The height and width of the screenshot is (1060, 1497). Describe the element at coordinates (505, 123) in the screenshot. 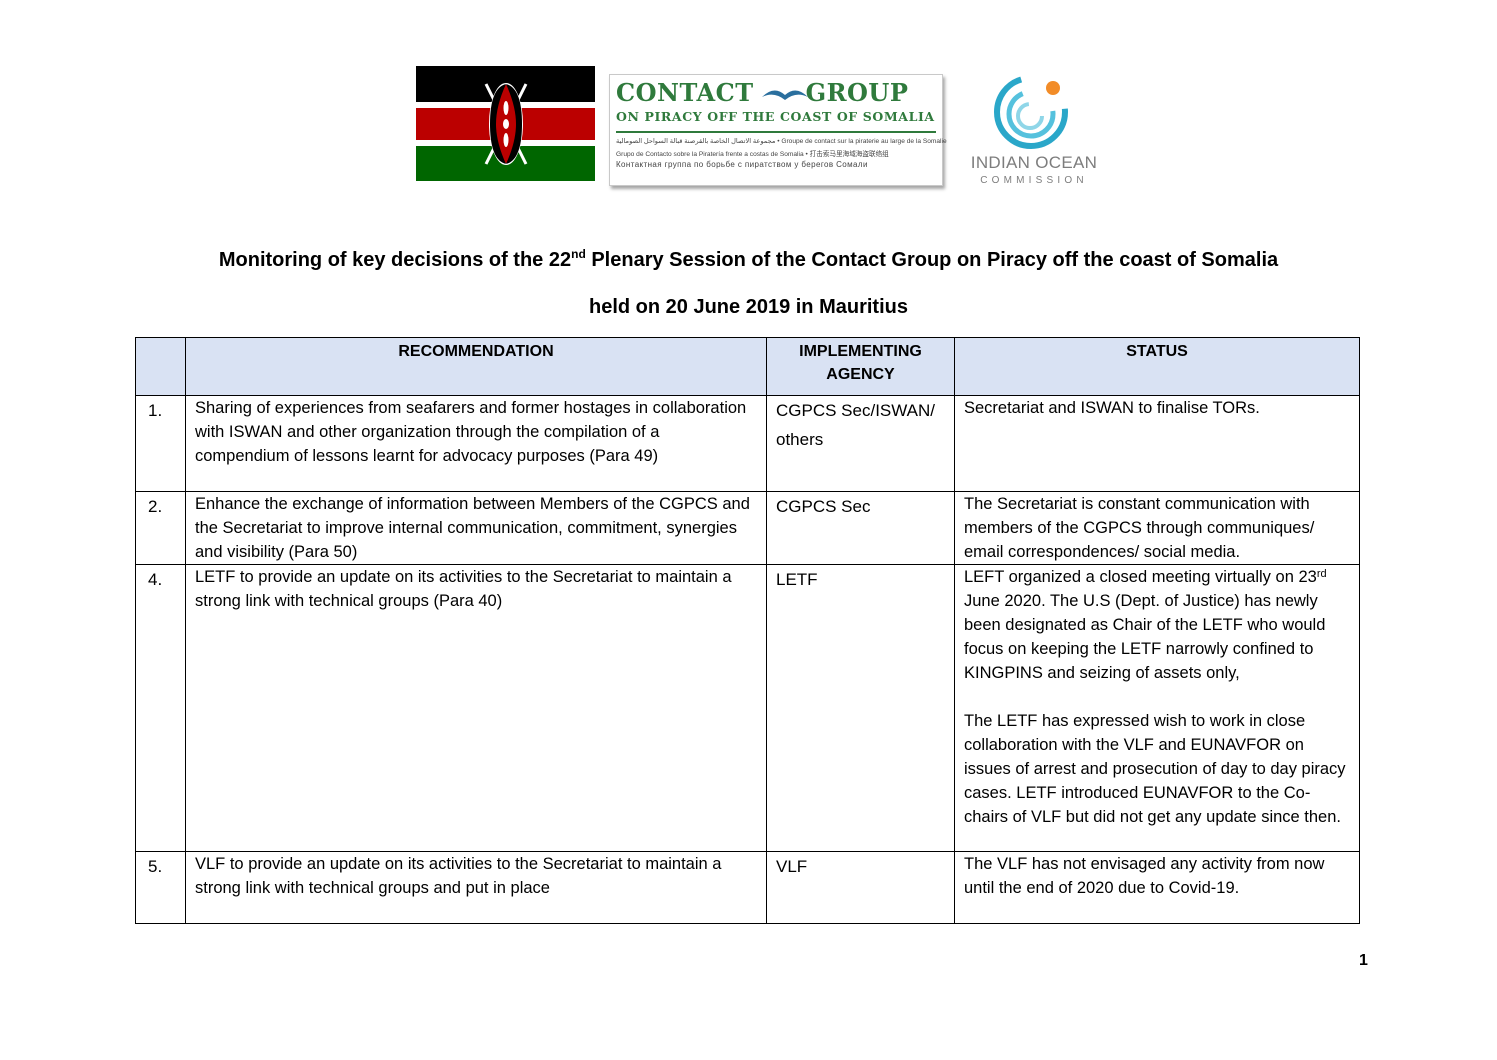

I see `kenya-flag-logo` at that location.